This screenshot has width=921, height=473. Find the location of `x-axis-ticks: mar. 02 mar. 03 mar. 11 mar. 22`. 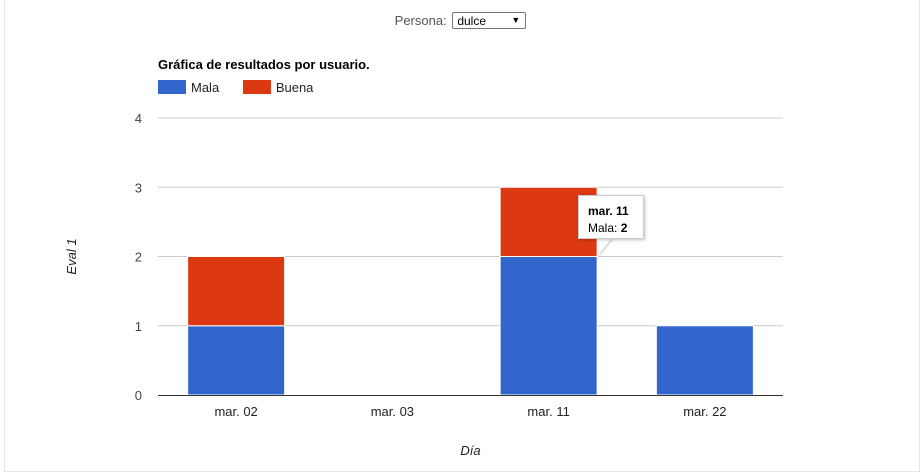

x-axis-ticks: mar. 02 mar. 03 mar. 11 mar. 22 is located at coordinates (470, 411).